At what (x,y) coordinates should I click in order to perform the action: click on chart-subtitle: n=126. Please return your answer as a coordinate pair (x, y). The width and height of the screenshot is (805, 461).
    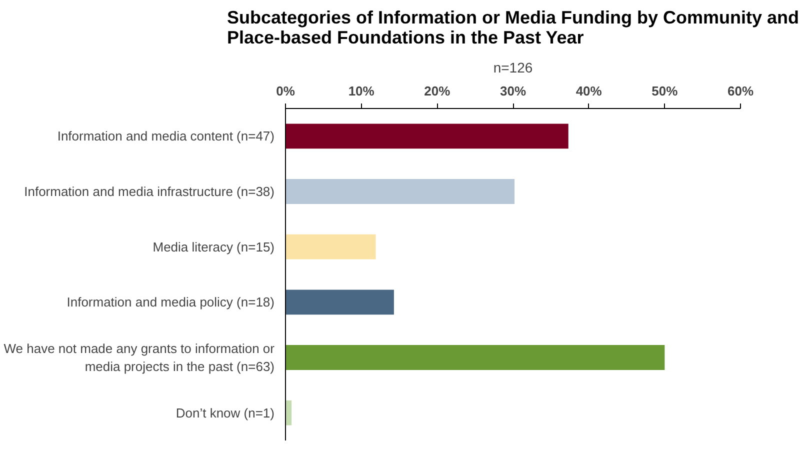
    Looking at the image, I should click on (513, 68).